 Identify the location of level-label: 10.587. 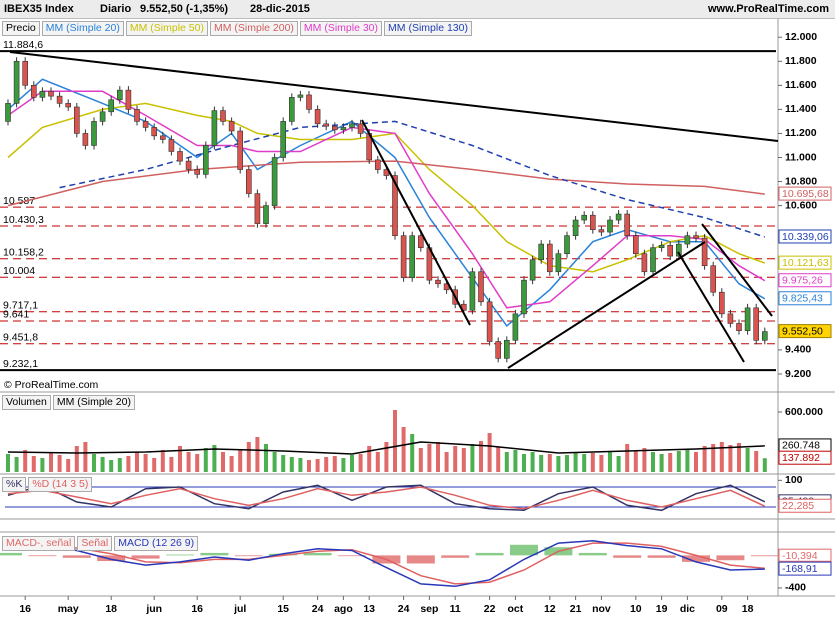
(19, 201).